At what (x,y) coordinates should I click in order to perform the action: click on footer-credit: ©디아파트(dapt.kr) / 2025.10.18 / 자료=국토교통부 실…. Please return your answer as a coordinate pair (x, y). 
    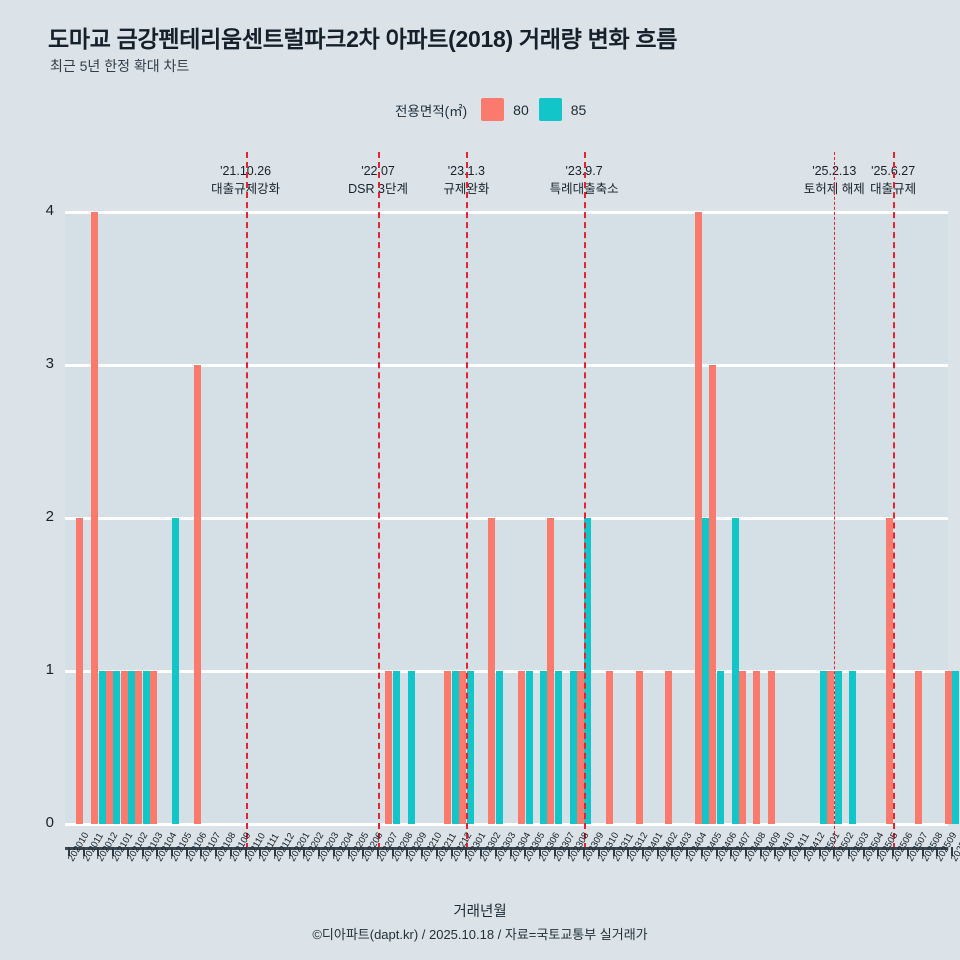
    Looking at the image, I should click on (480, 934).